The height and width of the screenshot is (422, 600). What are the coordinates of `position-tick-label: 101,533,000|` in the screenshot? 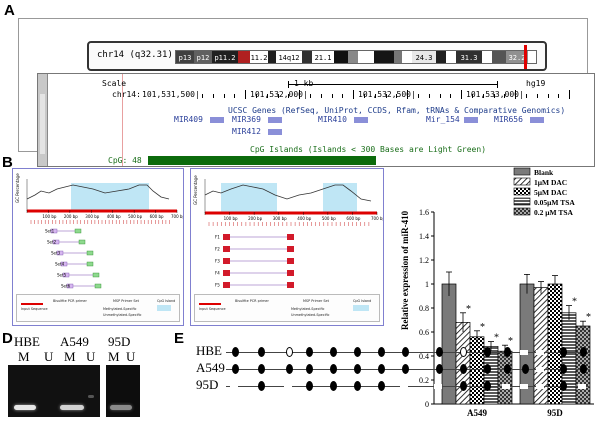 It's located at (495, 94).